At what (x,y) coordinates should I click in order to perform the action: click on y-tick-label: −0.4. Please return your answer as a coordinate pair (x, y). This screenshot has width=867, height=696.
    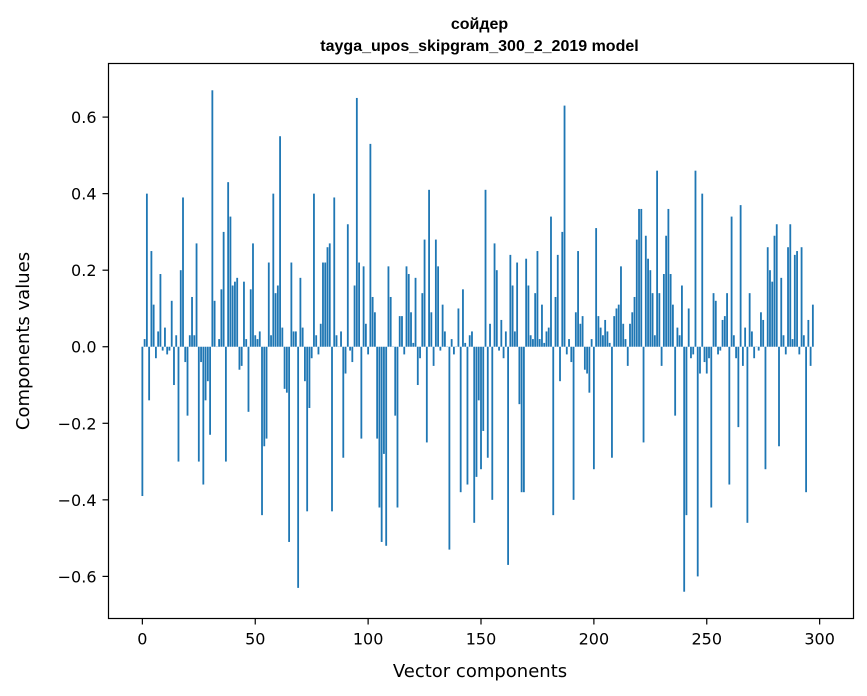
    Looking at the image, I should click on (77, 500).